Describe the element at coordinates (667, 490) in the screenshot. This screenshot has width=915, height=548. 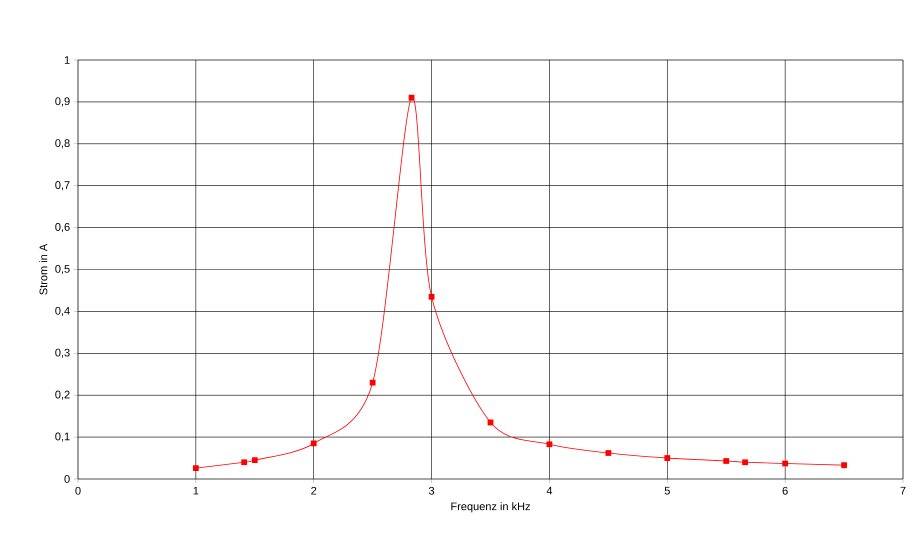
I see `x-tick-label: 5` at that location.